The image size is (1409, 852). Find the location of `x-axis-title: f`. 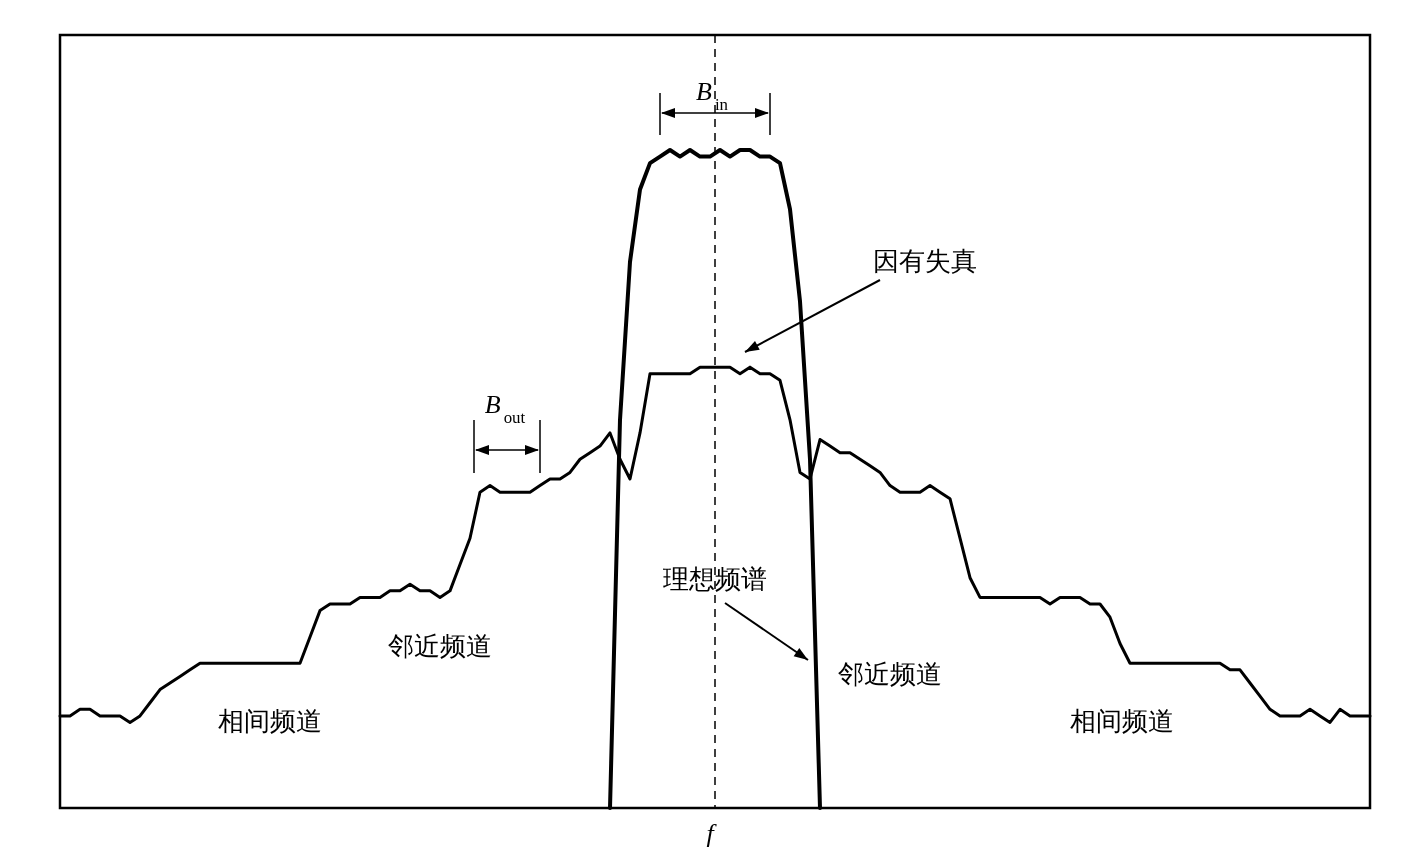

x-axis-title: f is located at coordinates (712, 833).